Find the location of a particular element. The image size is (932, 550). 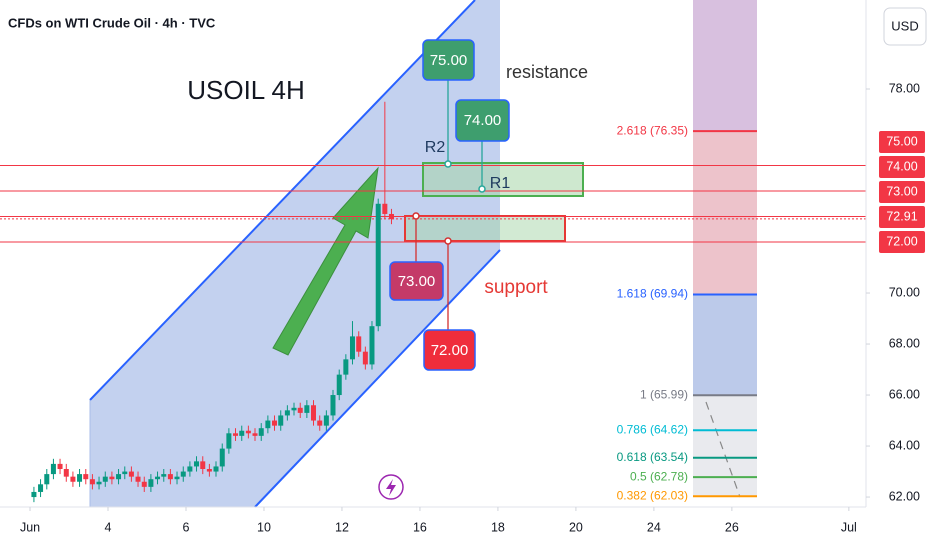

price-tag-label: 74.00 is located at coordinates (901, 166).